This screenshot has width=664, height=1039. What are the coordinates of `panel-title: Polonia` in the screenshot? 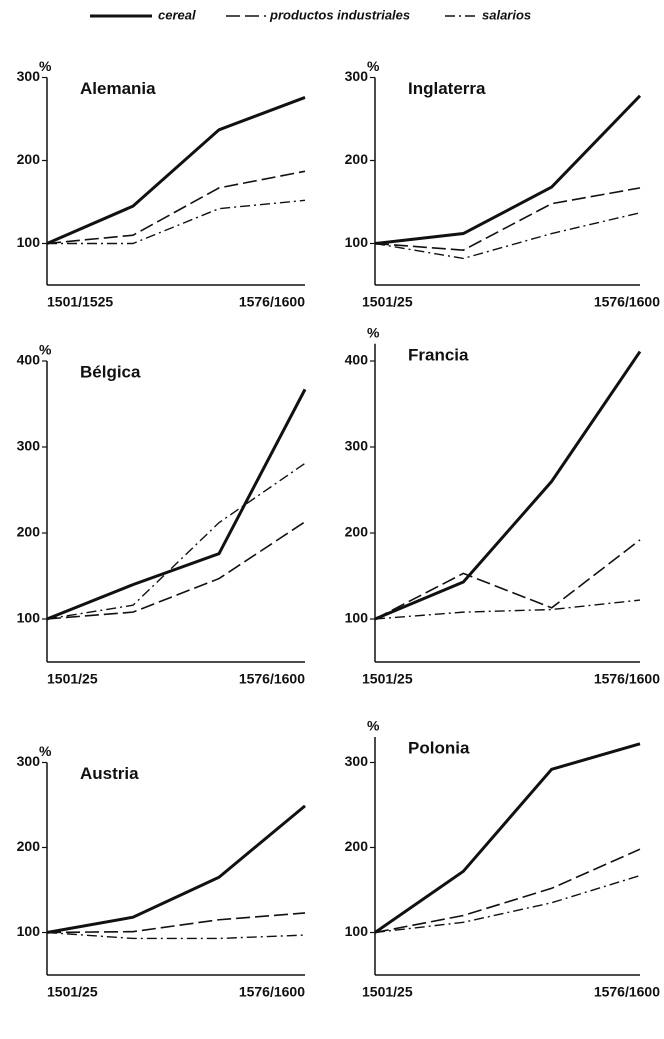 It's located at (439, 747).